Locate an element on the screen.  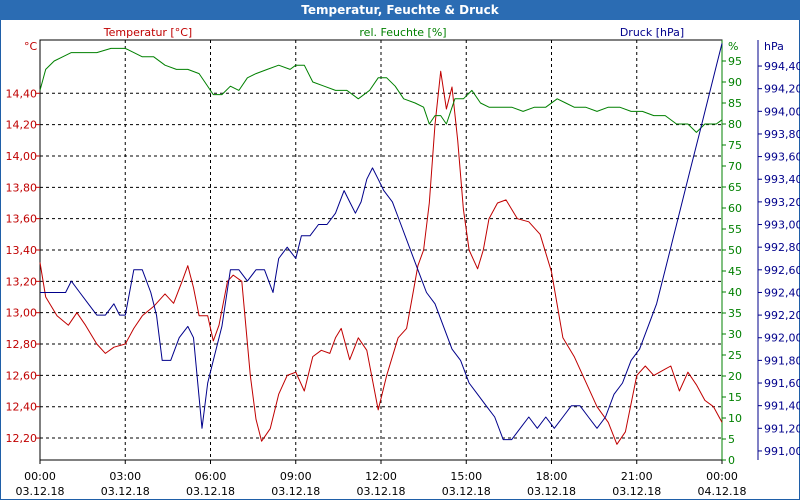
y-tick-label-humidity: 30 is located at coordinates (735, 334).